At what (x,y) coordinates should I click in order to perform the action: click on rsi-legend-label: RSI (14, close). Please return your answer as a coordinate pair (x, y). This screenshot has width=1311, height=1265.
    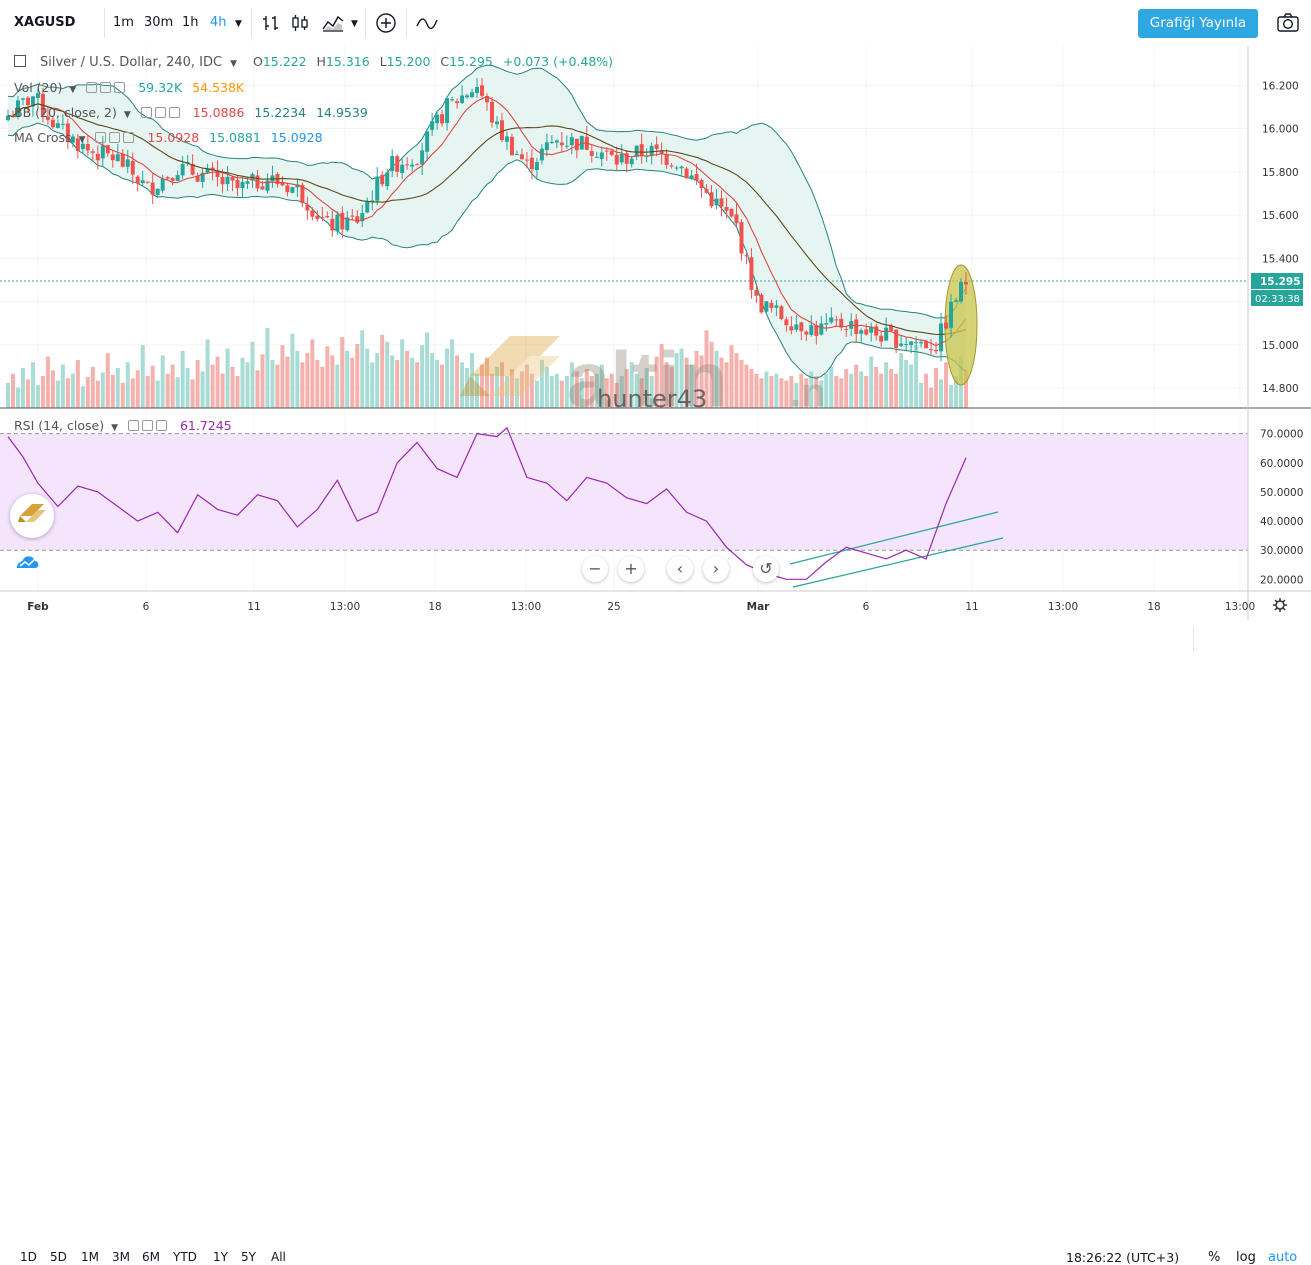
    Looking at the image, I should click on (59, 425).